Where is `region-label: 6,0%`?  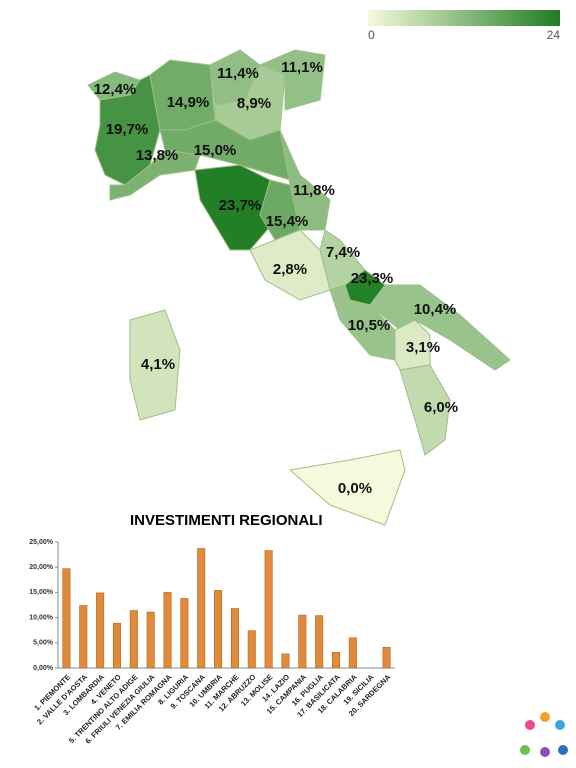 region-label: 6,0% is located at coordinates (441, 407).